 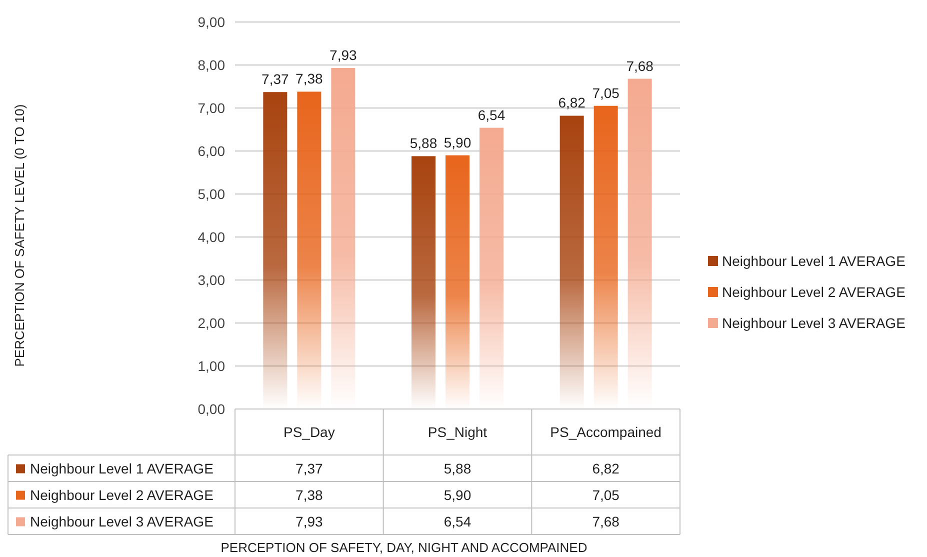 I want to click on y-tick-label: 3,00, so click(x=212, y=280).